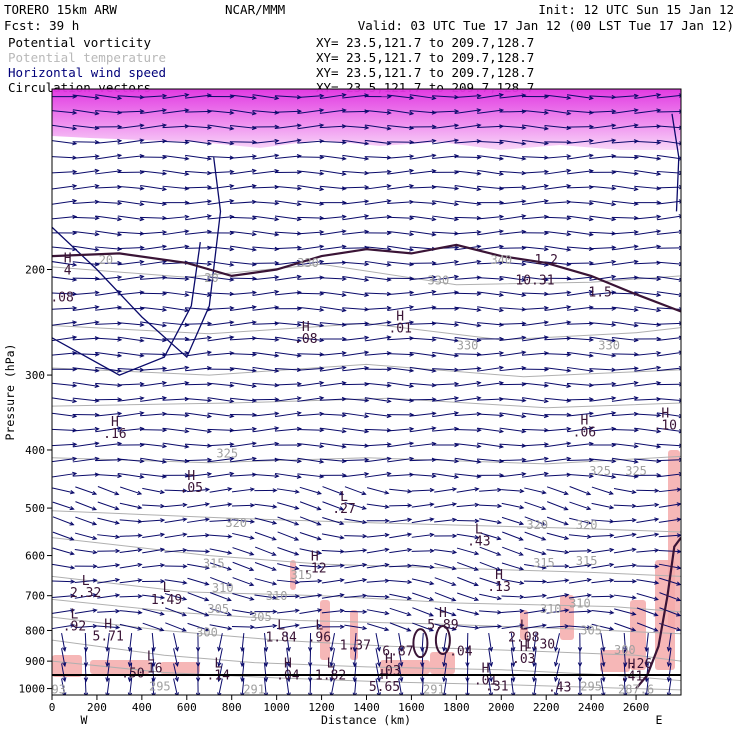 This screenshot has height=740, width=740. I want to click on y-tick-label: 400, so click(35, 450).